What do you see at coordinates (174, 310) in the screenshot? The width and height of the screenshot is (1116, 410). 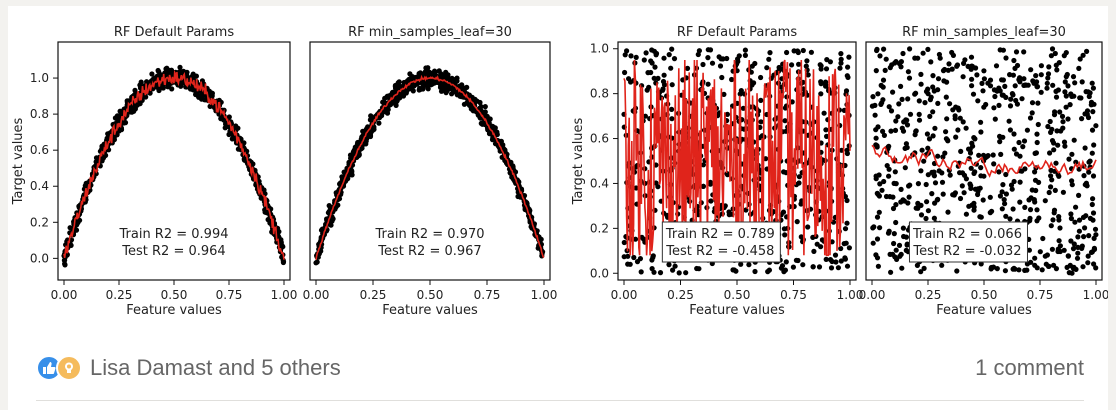 I see `x-axis-label: Feature values` at bounding box center [174, 310].